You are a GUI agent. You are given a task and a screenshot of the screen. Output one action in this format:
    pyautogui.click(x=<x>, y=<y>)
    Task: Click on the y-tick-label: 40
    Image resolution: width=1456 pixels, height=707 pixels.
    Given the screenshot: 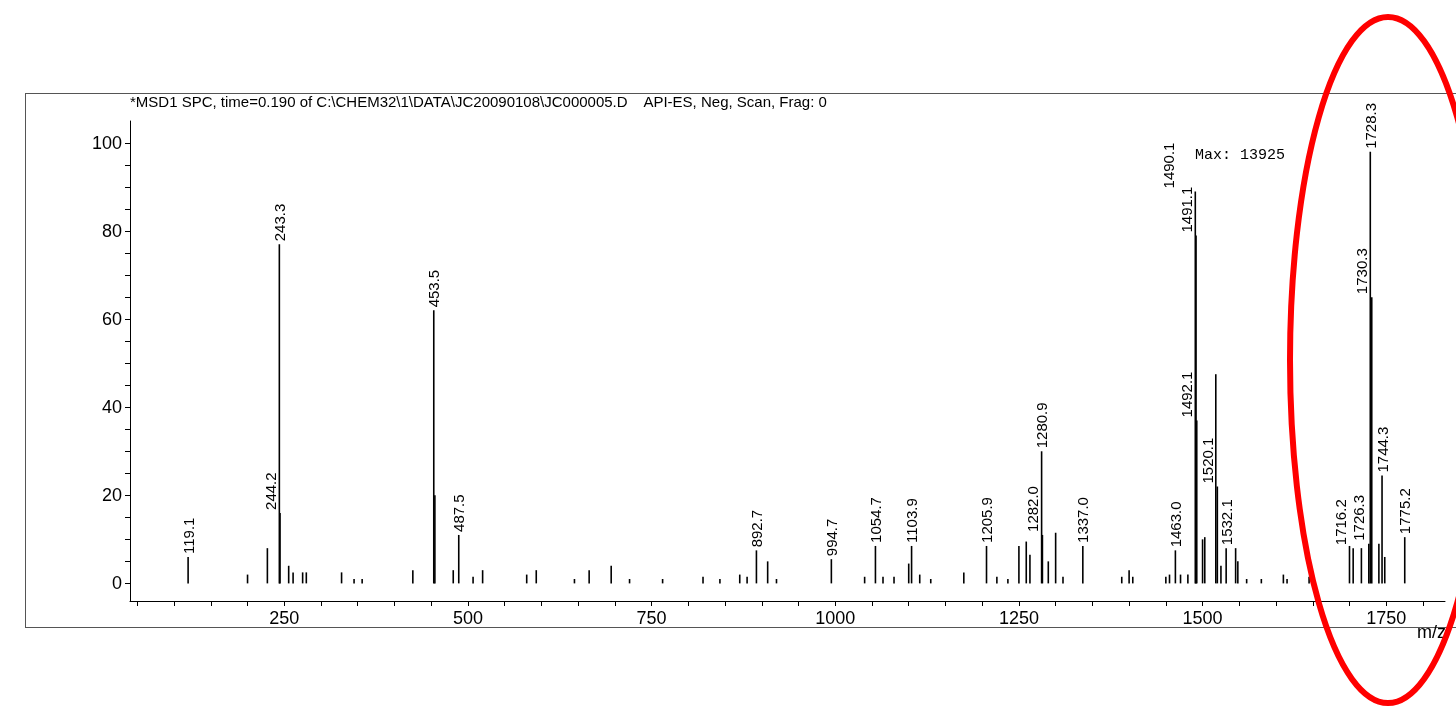 What is the action you would take?
    pyautogui.click(x=111, y=407)
    